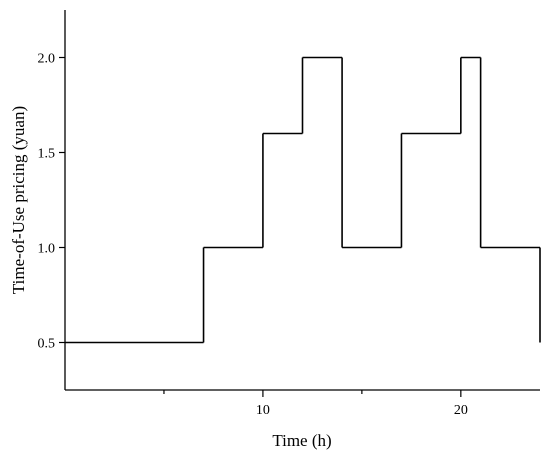  I want to click on y-axis-title: Time-of-Use pricing (yuan), so click(18, 200).